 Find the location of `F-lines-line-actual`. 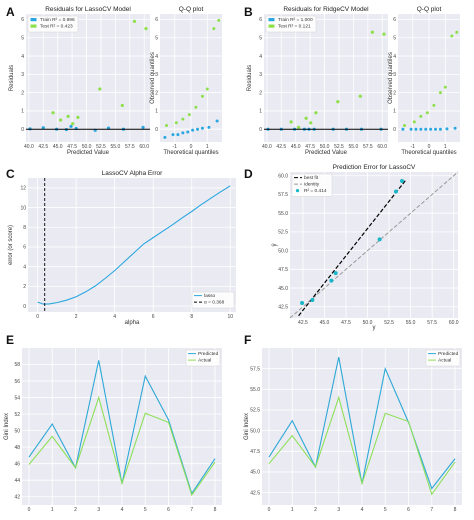

F-lines-line-actual is located at coordinates (362, 445).